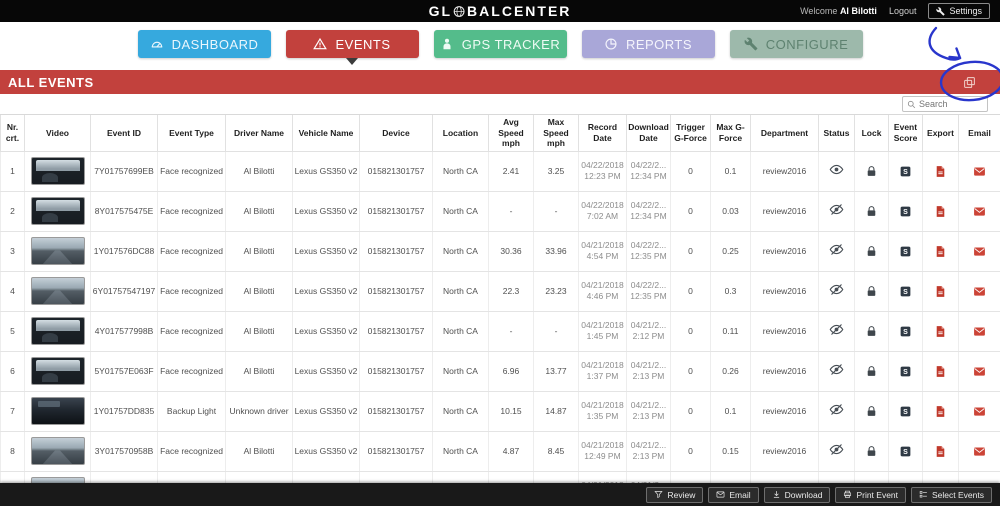 Image resolution: width=1000 pixels, height=506 pixels. Describe the element at coordinates (797, 494) in the screenshot. I see `download-button: Download` at that location.